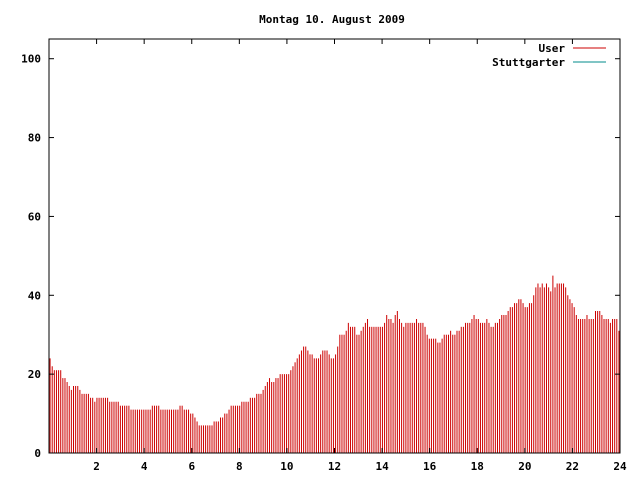 This screenshot has width=640, height=480. Describe the element at coordinates (334, 466) in the screenshot. I see `x-tick-label: 12` at that location.